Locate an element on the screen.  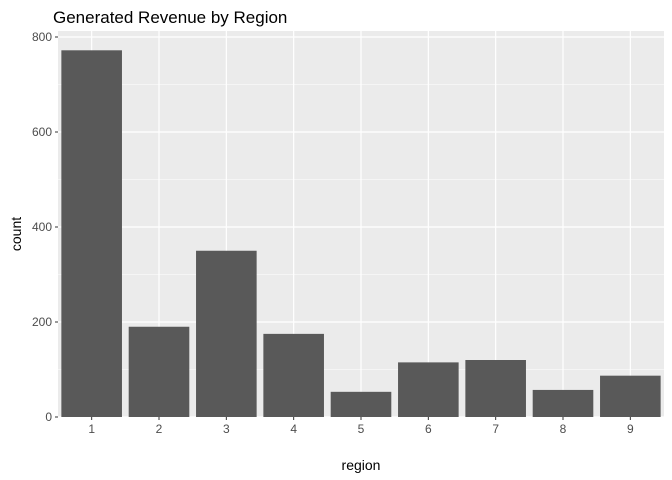
x-tick-label: 1 is located at coordinates (91, 429).